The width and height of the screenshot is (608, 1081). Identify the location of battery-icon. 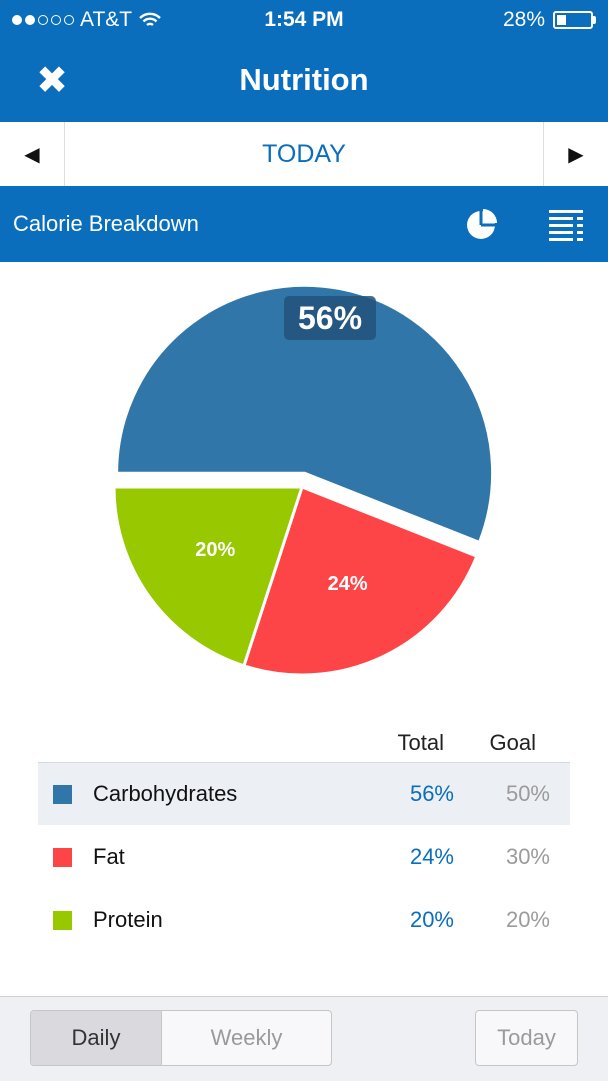
(574, 20).